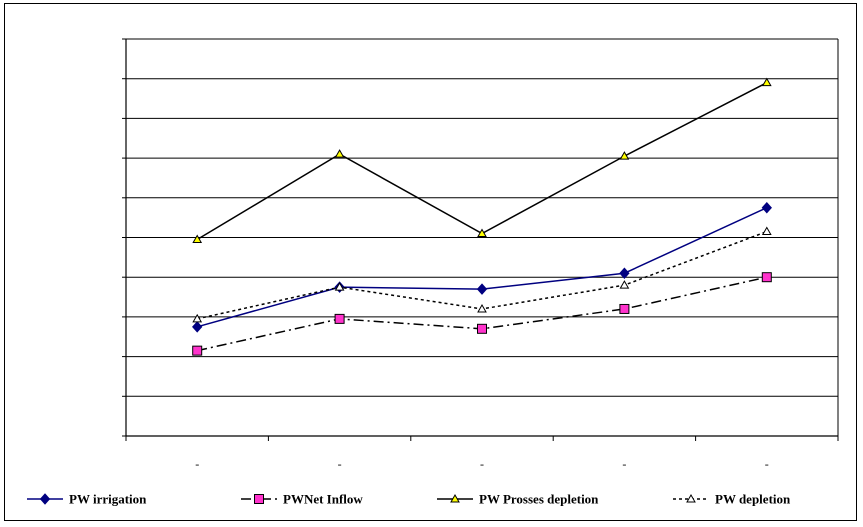  I want to click on legend-label: PW irrigation, so click(108, 499).